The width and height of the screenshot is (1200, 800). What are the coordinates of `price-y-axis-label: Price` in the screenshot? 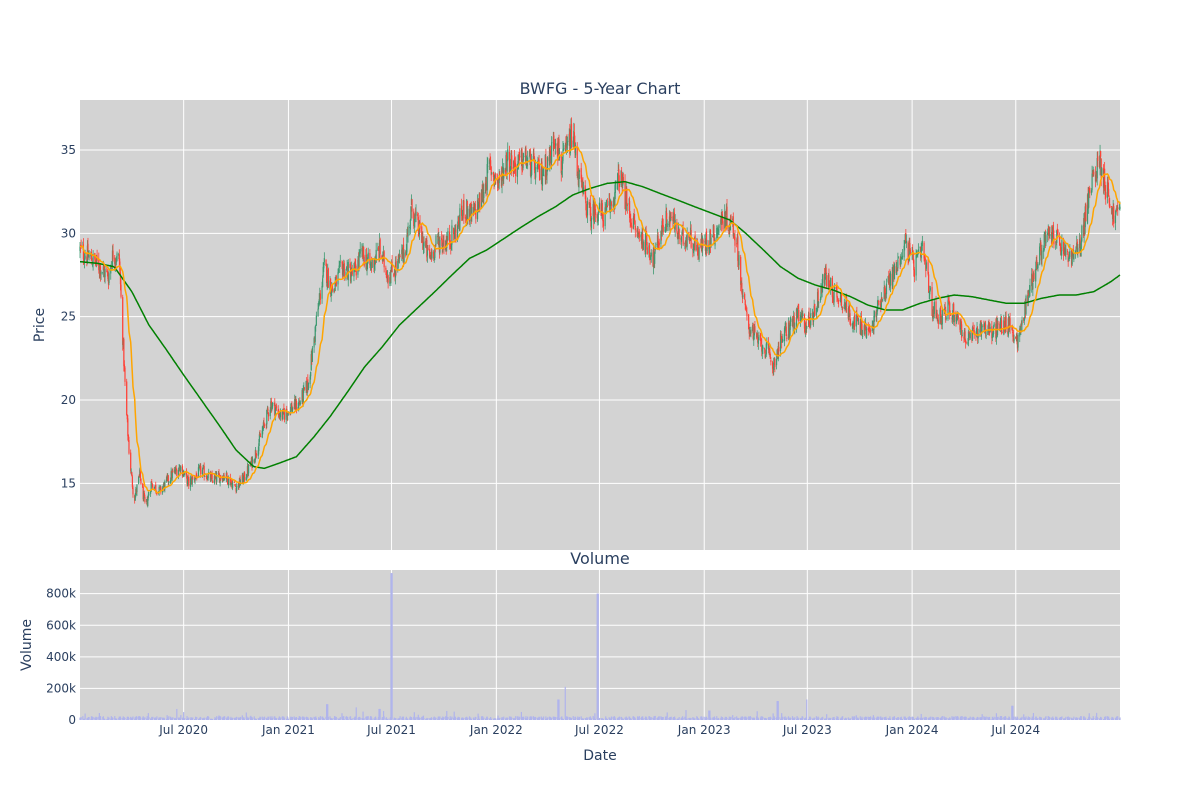 It's located at (40, 325).